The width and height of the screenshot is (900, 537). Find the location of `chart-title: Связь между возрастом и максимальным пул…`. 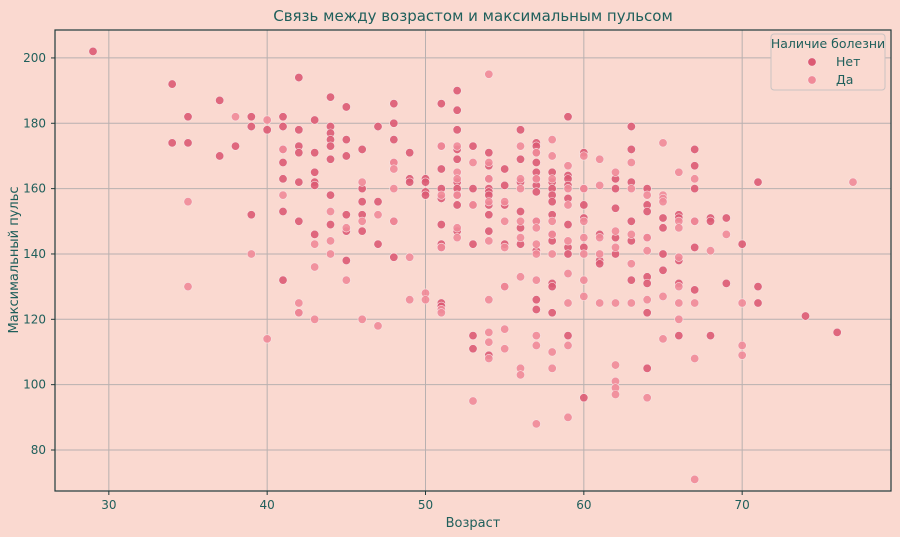

chart-title: Связь между возрастом и максимальным пул… is located at coordinates (473, 16).